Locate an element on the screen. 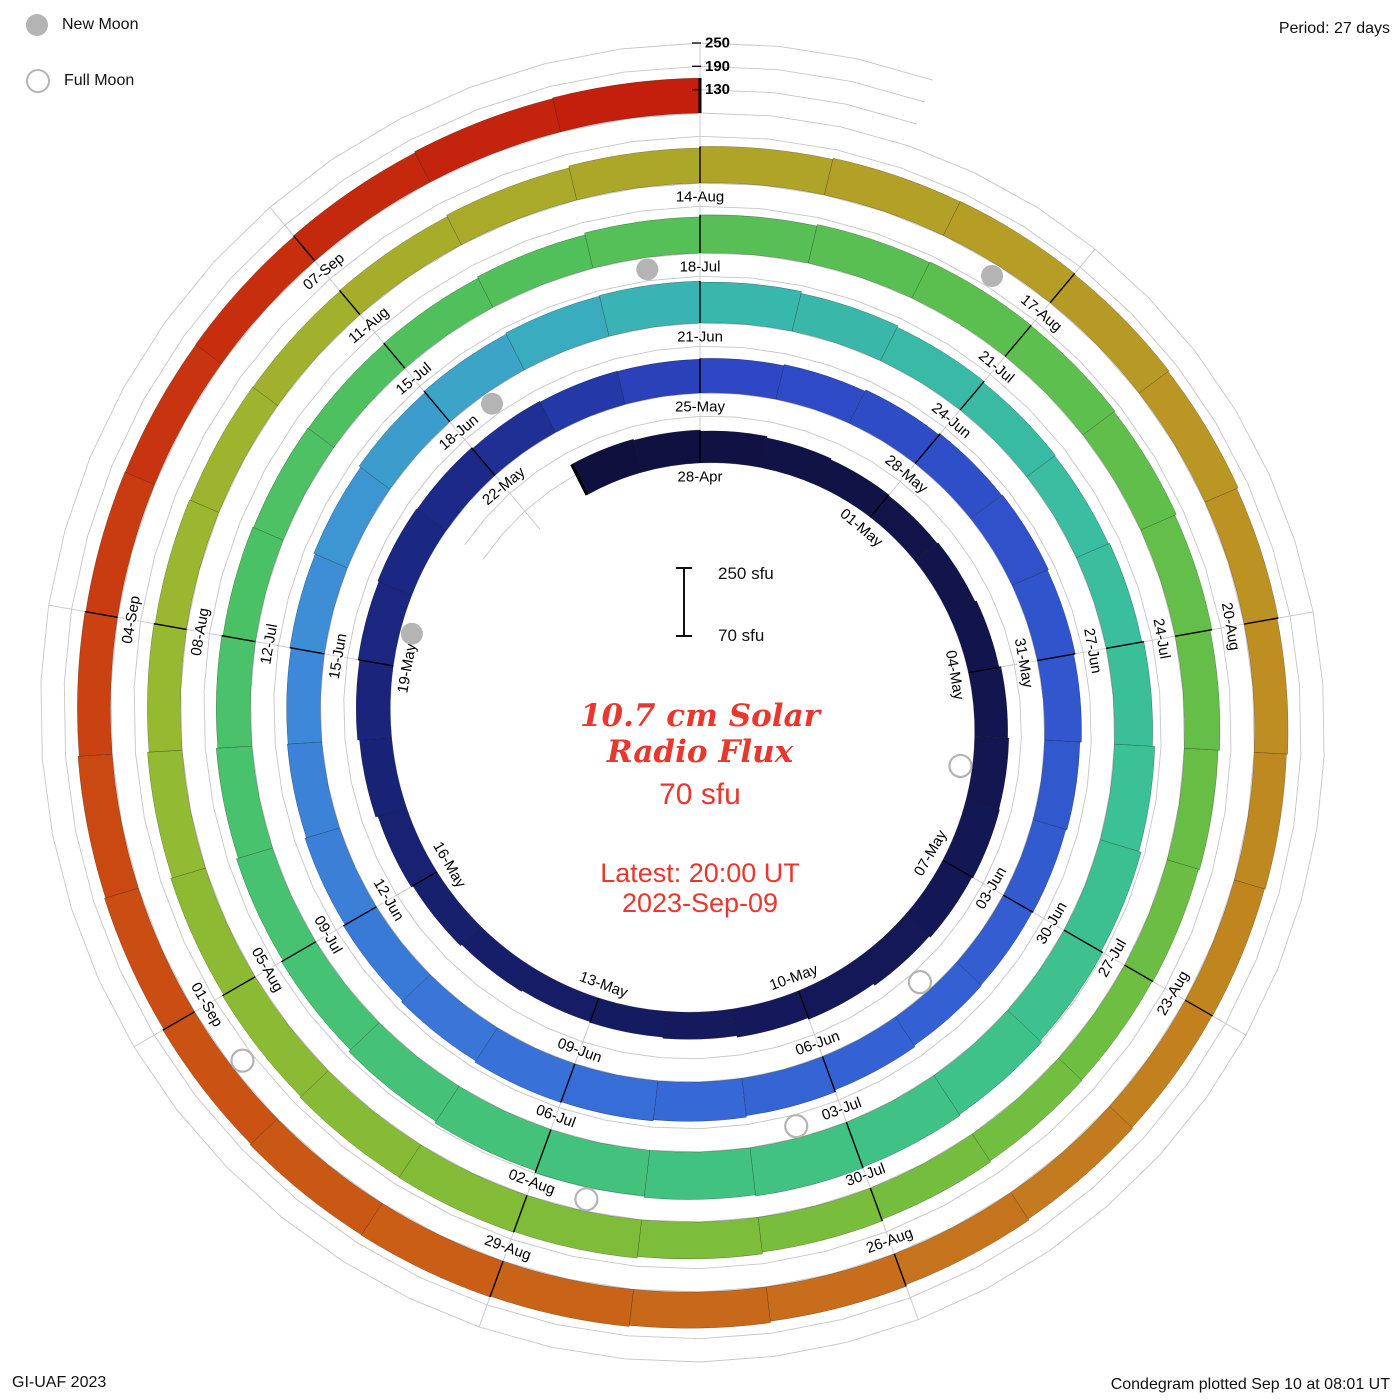  latest-observation: Latest: 20:00 UT 2023-Sep-09 is located at coordinates (700, 888).